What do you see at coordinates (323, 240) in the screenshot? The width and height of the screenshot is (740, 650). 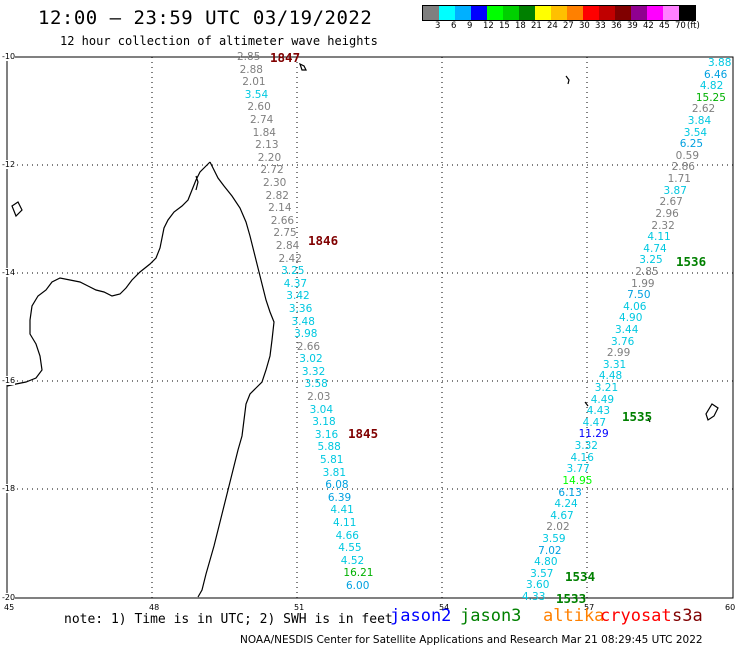 I see `track-time-label: 1846` at bounding box center [323, 240].